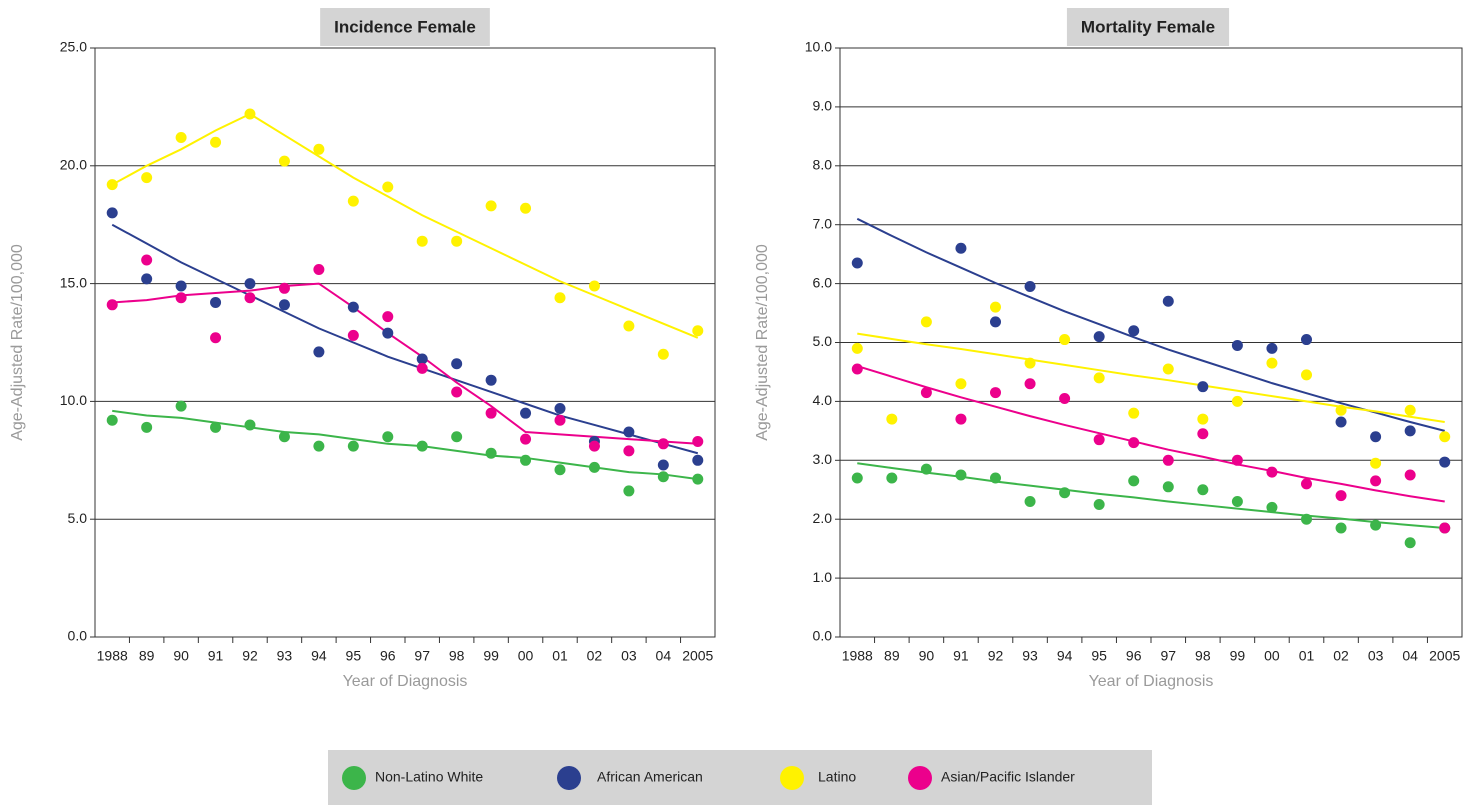  I want to click on y-tick-label: 10.0, so click(73, 400).